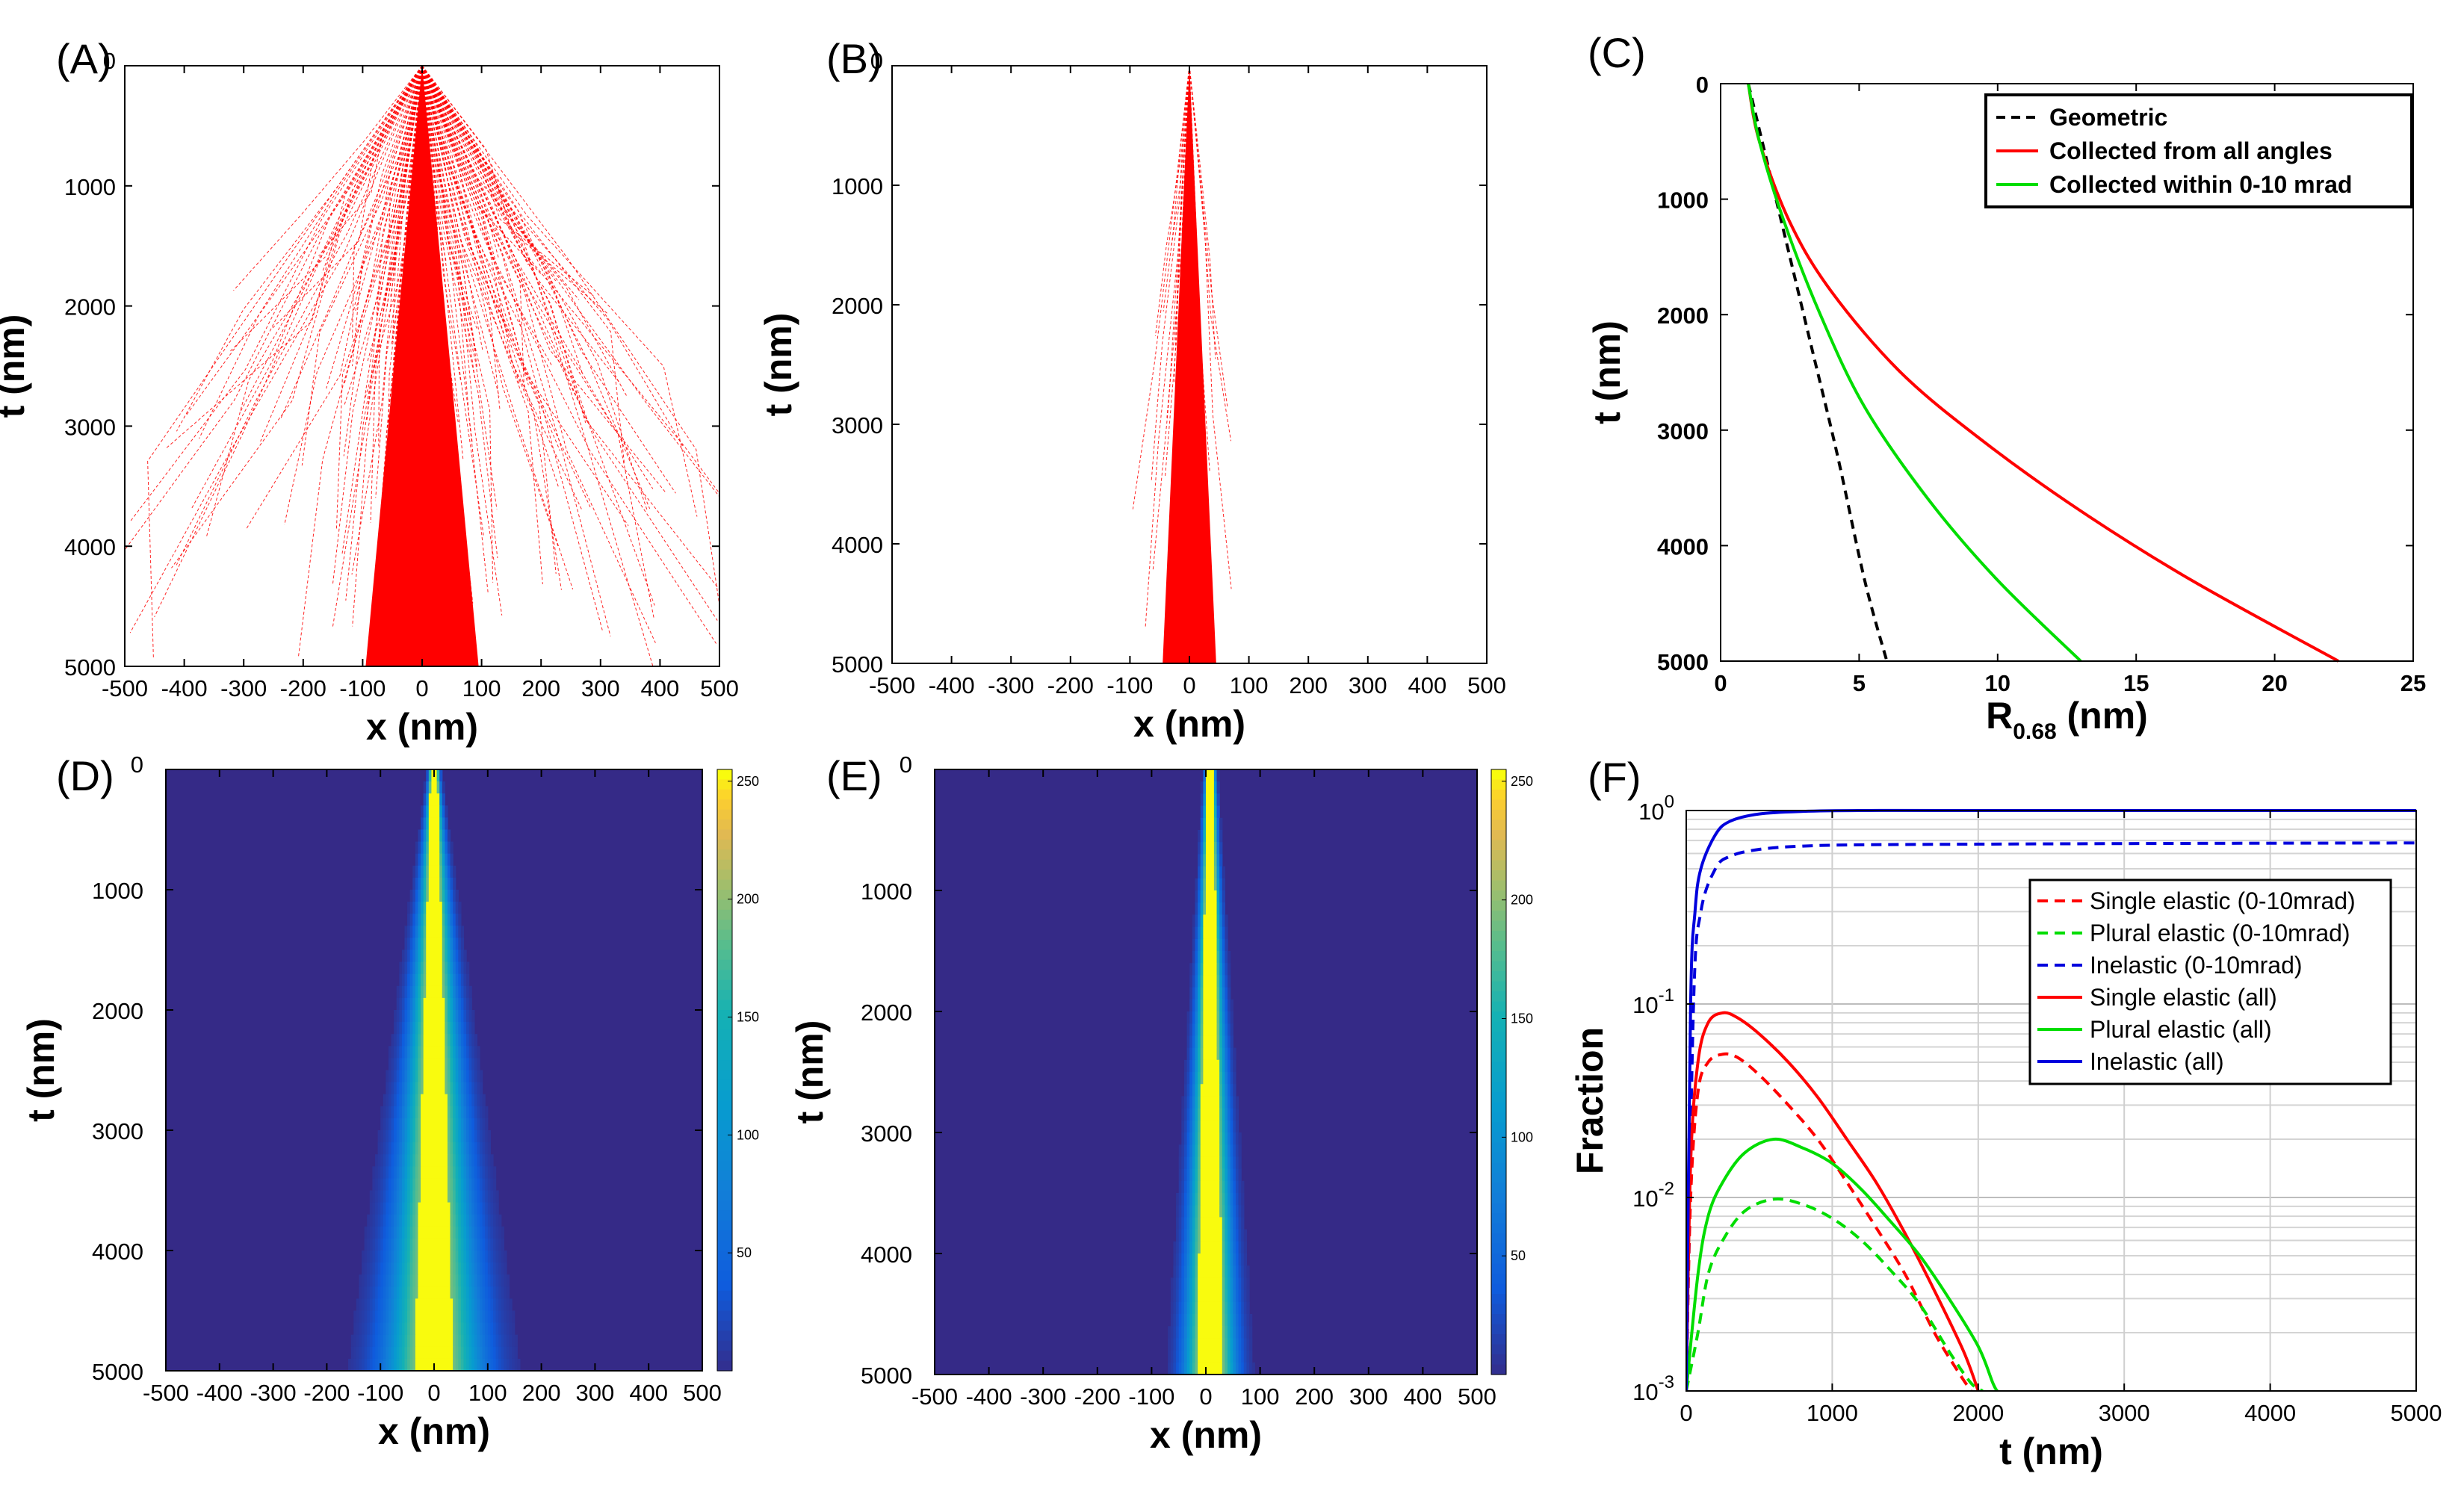  I want to click on x-tick-label: -300, so click(1011, 685).